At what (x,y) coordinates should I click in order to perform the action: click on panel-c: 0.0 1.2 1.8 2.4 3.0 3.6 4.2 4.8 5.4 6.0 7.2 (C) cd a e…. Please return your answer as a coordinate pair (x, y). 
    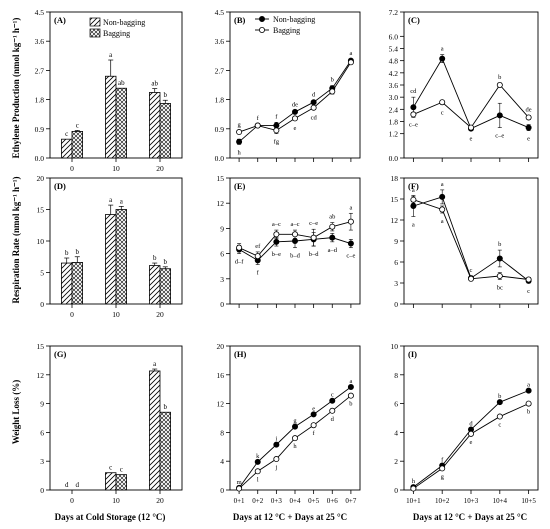
    Looking at the image, I should click on (464, 85).